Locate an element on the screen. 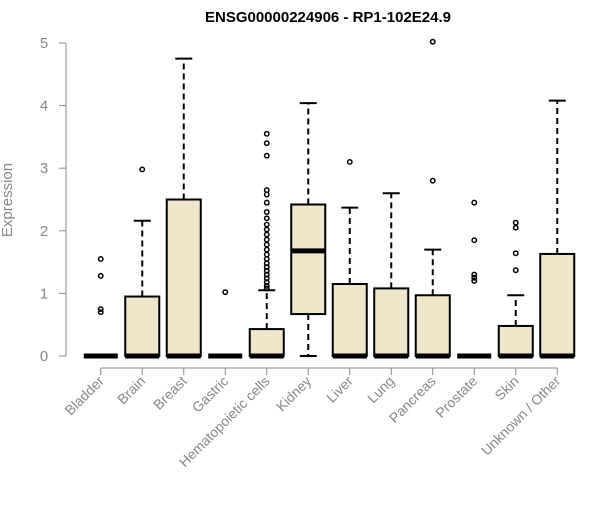 The height and width of the screenshot is (505, 600). x-tick-label: Skin is located at coordinates (506, 388).